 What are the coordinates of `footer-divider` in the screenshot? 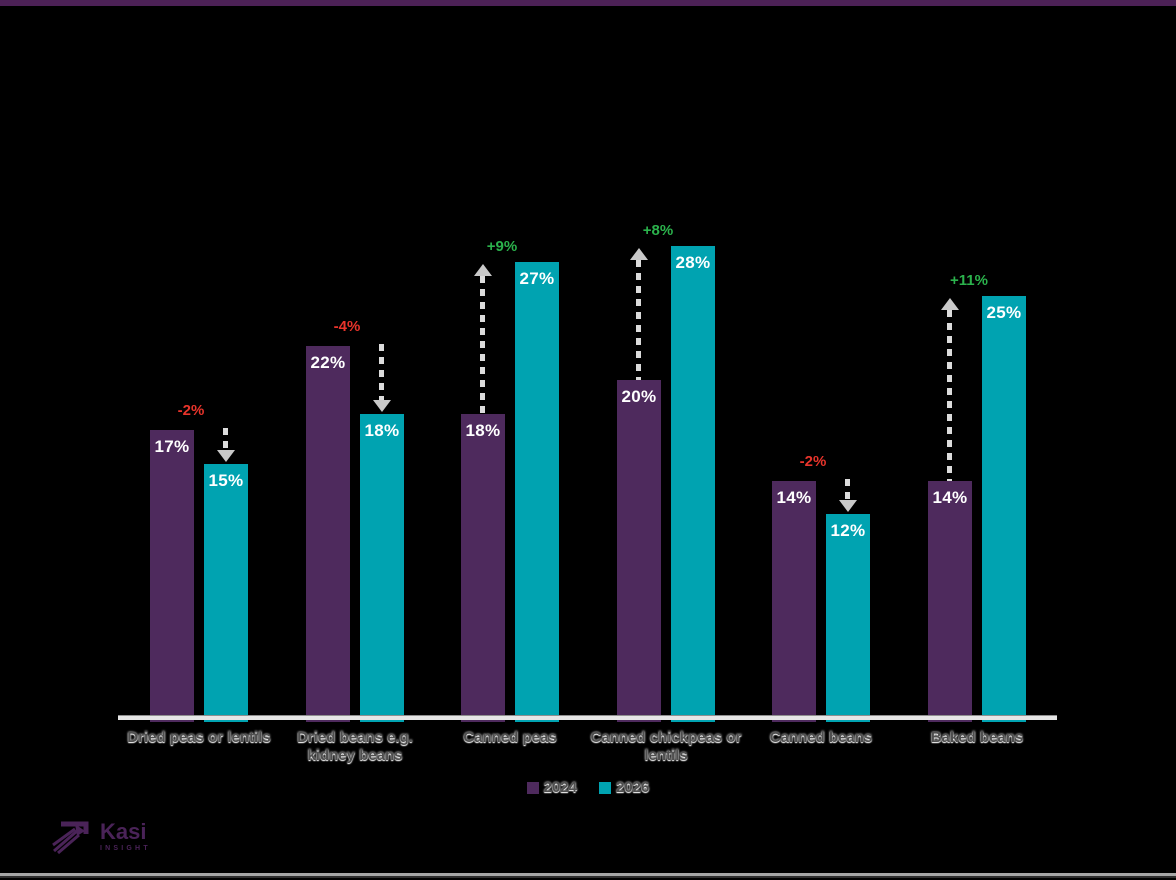 It's located at (588, 874).